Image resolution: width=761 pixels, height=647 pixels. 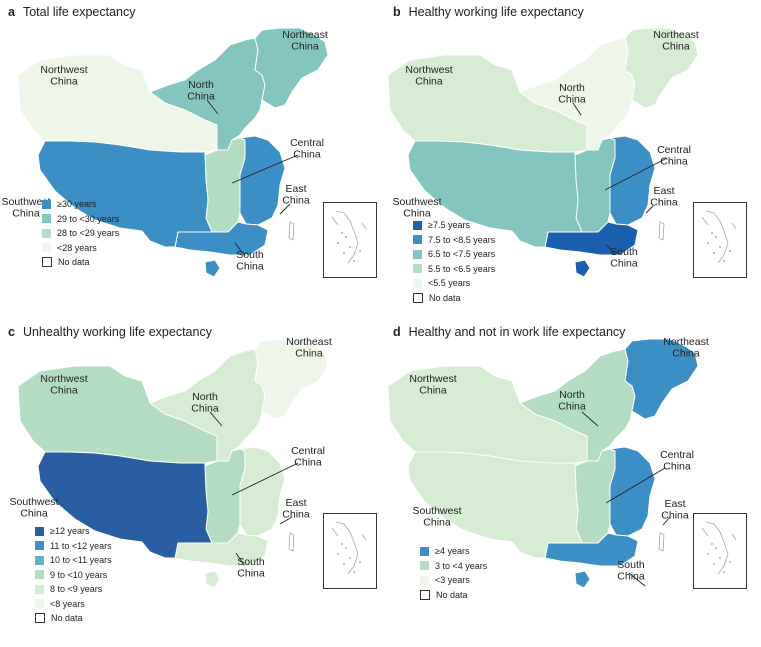 I want to click on legend-label: 9 to <10 years, so click(x=79, y=574).